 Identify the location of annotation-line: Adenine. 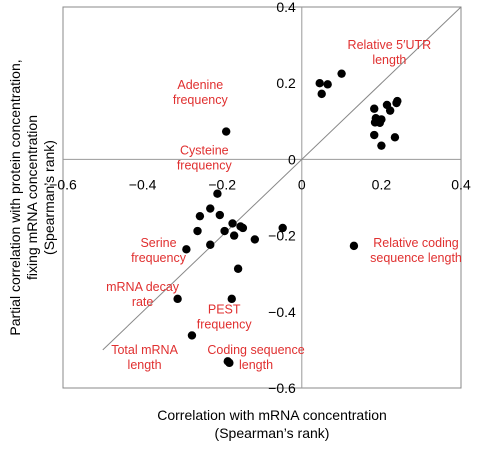
(200, 85).